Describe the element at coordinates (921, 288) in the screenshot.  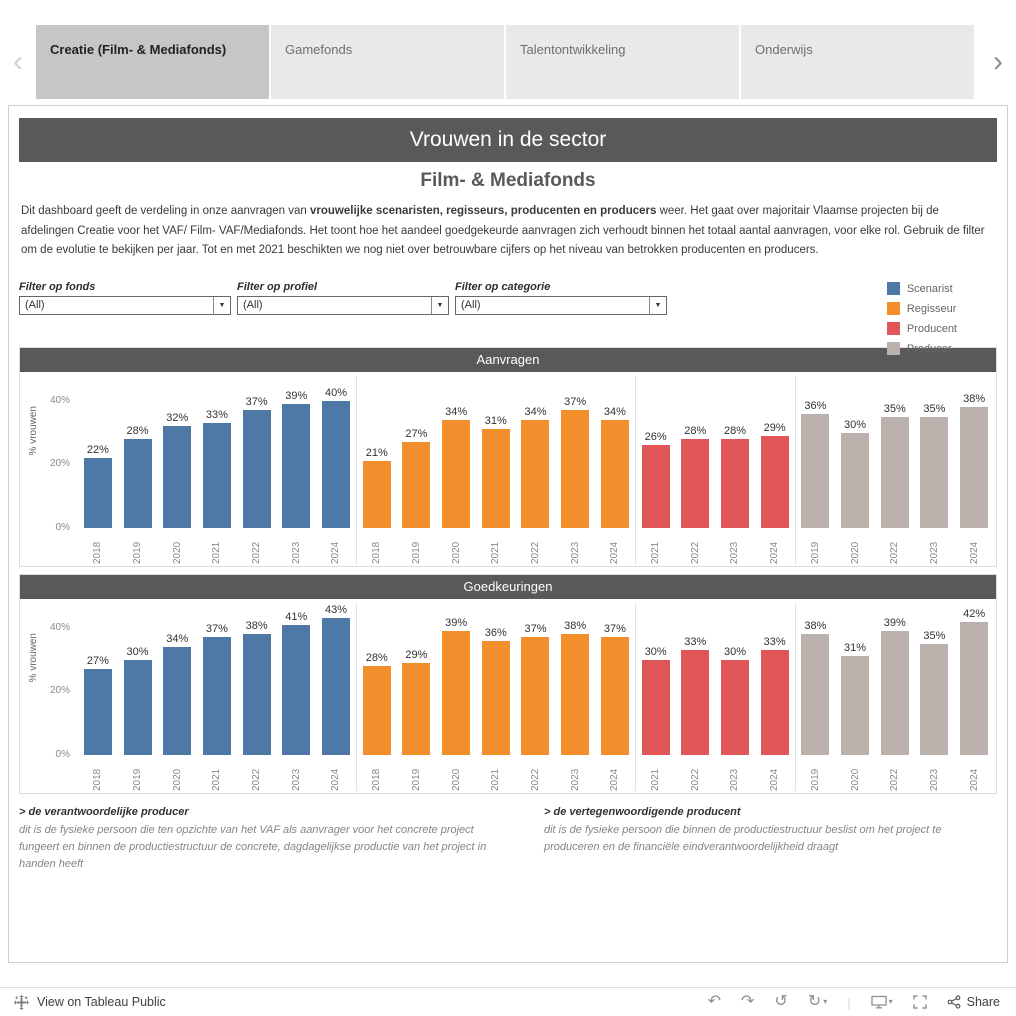
I see `legend-item-scenarist: Scenarist` at that location.